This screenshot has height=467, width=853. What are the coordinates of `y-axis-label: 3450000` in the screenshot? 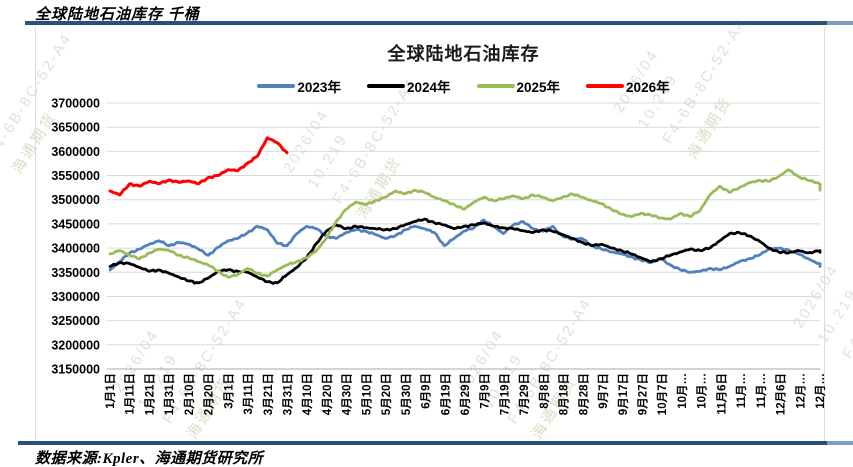 It's located at (75, 224).